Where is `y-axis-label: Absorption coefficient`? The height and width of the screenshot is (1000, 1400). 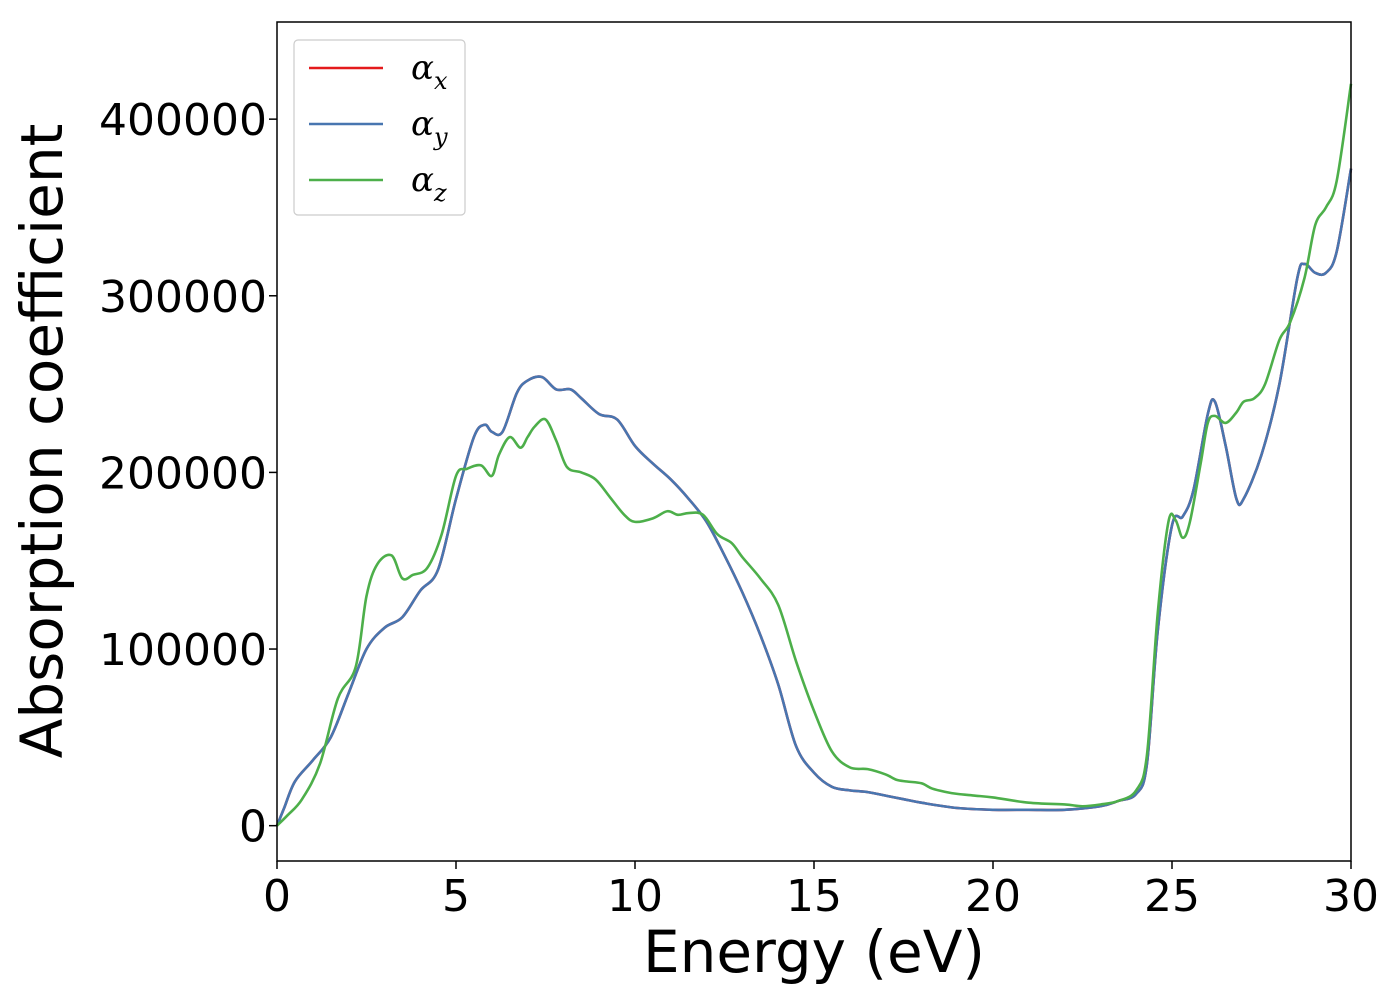 y-axis-label: Absorption coefficient is located at coordinates (42, 441).